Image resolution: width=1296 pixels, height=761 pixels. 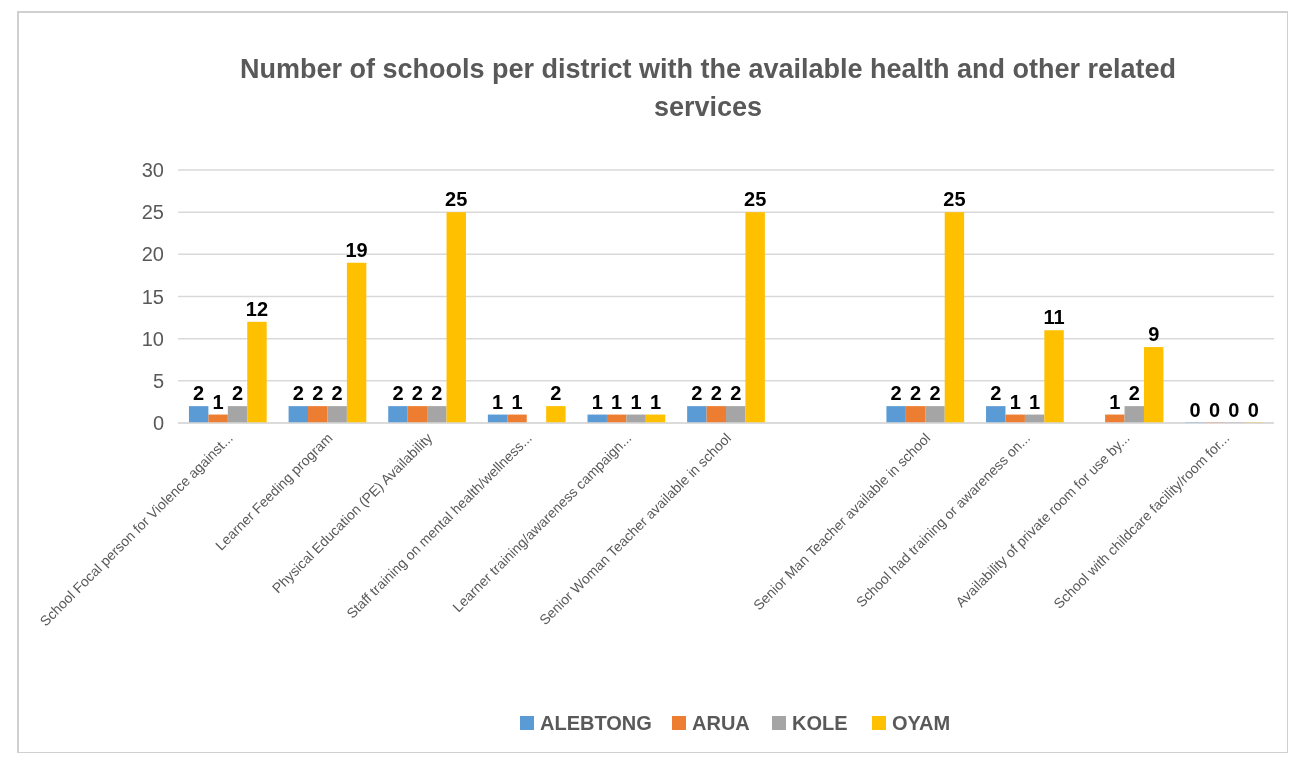 I want to click on legend-label: ALEBTONG, so click(x=596, y=723).